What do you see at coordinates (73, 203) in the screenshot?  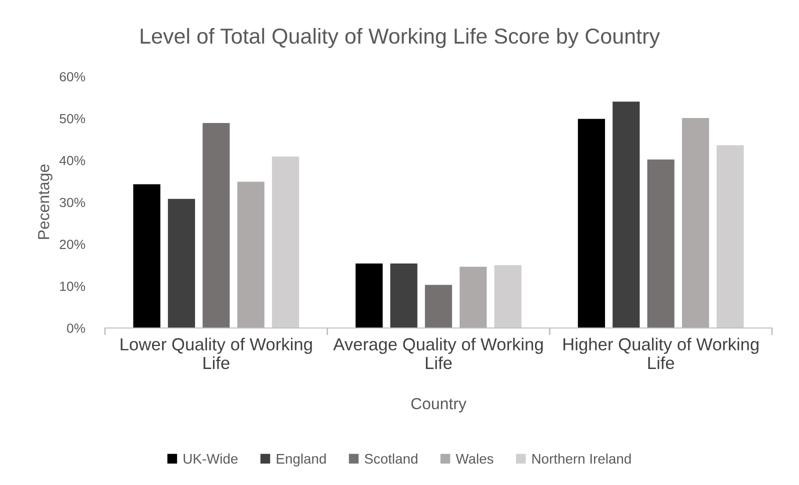 I see `y-tick-label: 30%` at bounding box center [73, 203].